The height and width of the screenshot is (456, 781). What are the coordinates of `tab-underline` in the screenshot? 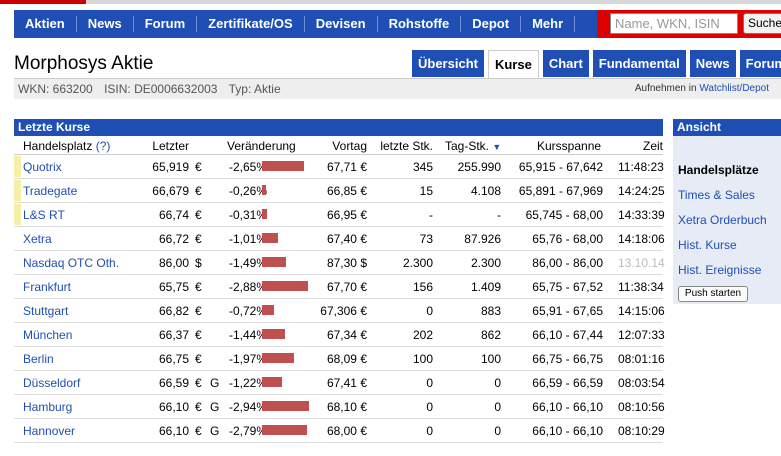 It's located at (397, 78).